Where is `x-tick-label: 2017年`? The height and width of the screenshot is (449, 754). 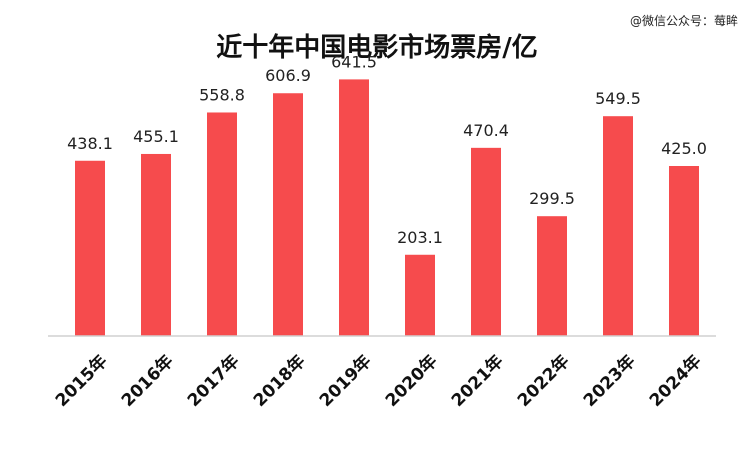 x-tick-label: 2017年 is located at coordinates (213, 381).